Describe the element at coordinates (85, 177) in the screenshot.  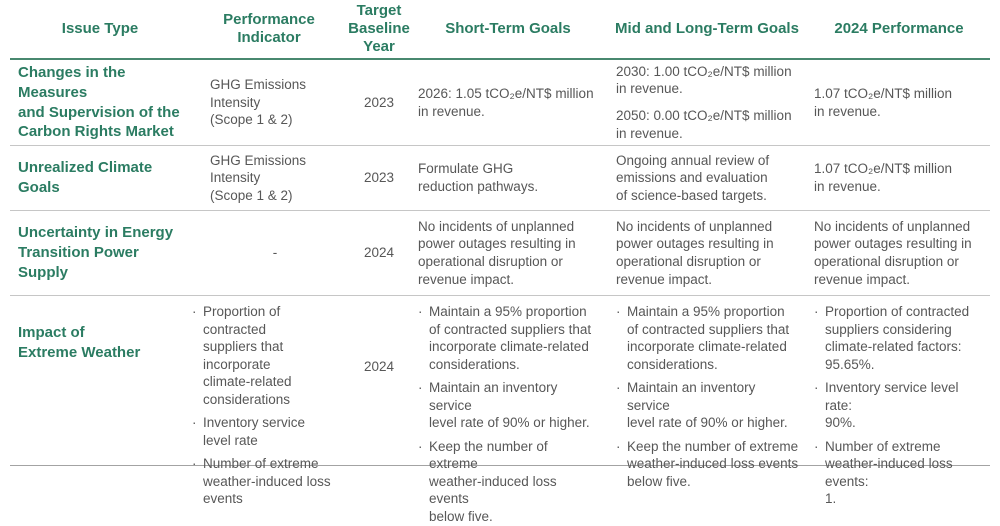
I see `issue-type-cell: Unrealized Climate Goals` at that location.